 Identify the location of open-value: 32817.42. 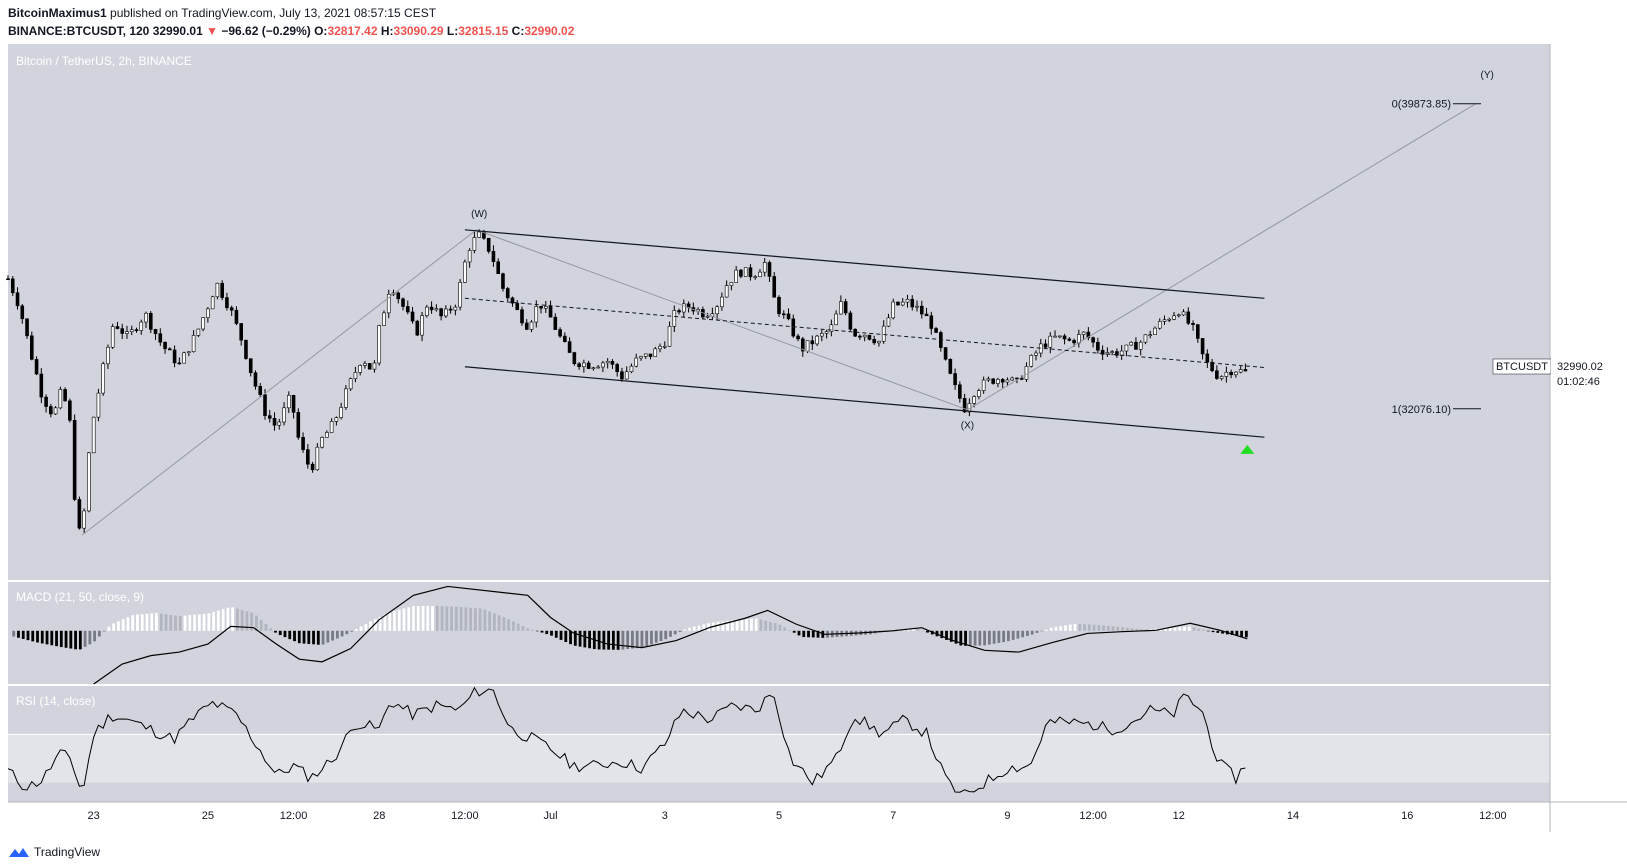
(352, 31).